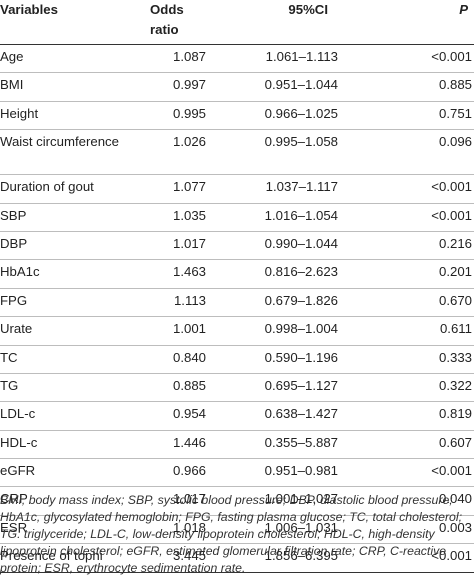 Image resolution: width=474 pixels, height=577 pixels. I want to click on table-header: Variables Odds ratio 95%CI P, so click(237, 22).